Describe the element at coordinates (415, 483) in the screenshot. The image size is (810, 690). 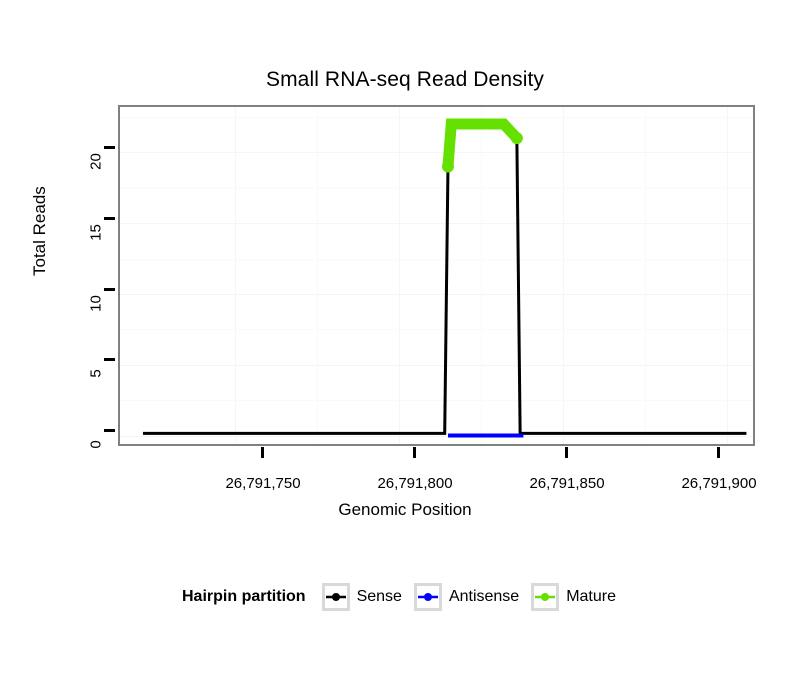
I see `x-tick-label-1: 26,791,800` at that location.